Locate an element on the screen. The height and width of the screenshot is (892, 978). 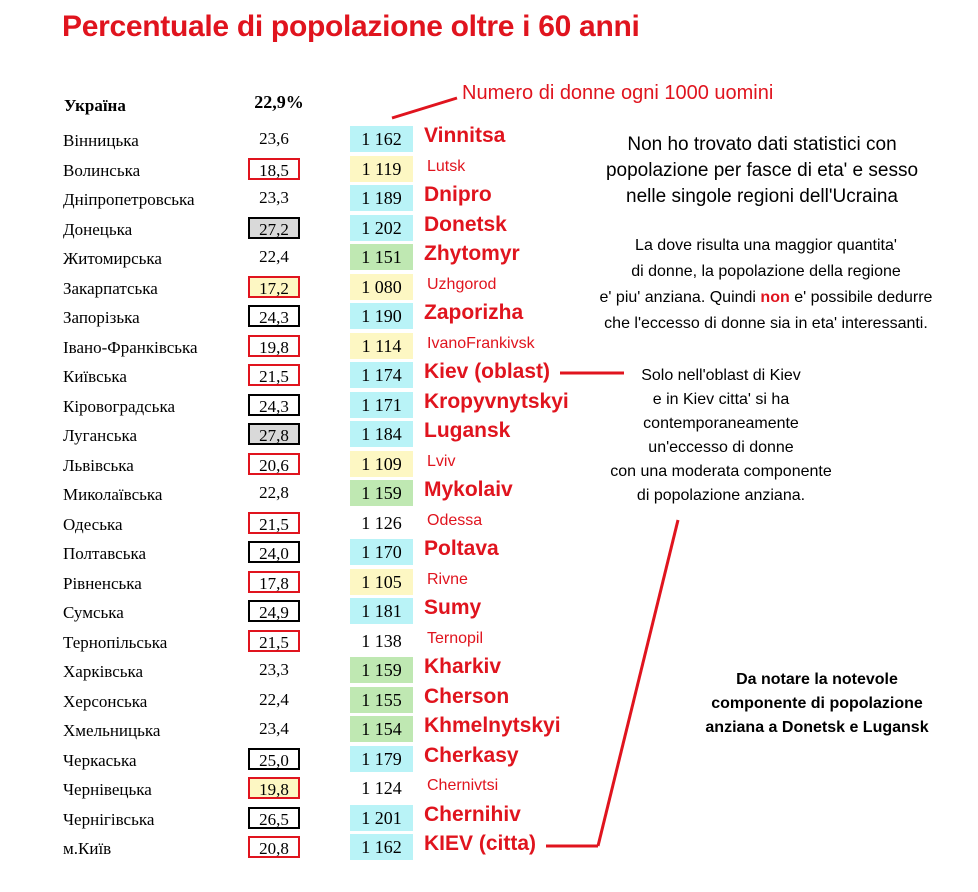
region-name: Донецька is located at coordinates (98, 229).